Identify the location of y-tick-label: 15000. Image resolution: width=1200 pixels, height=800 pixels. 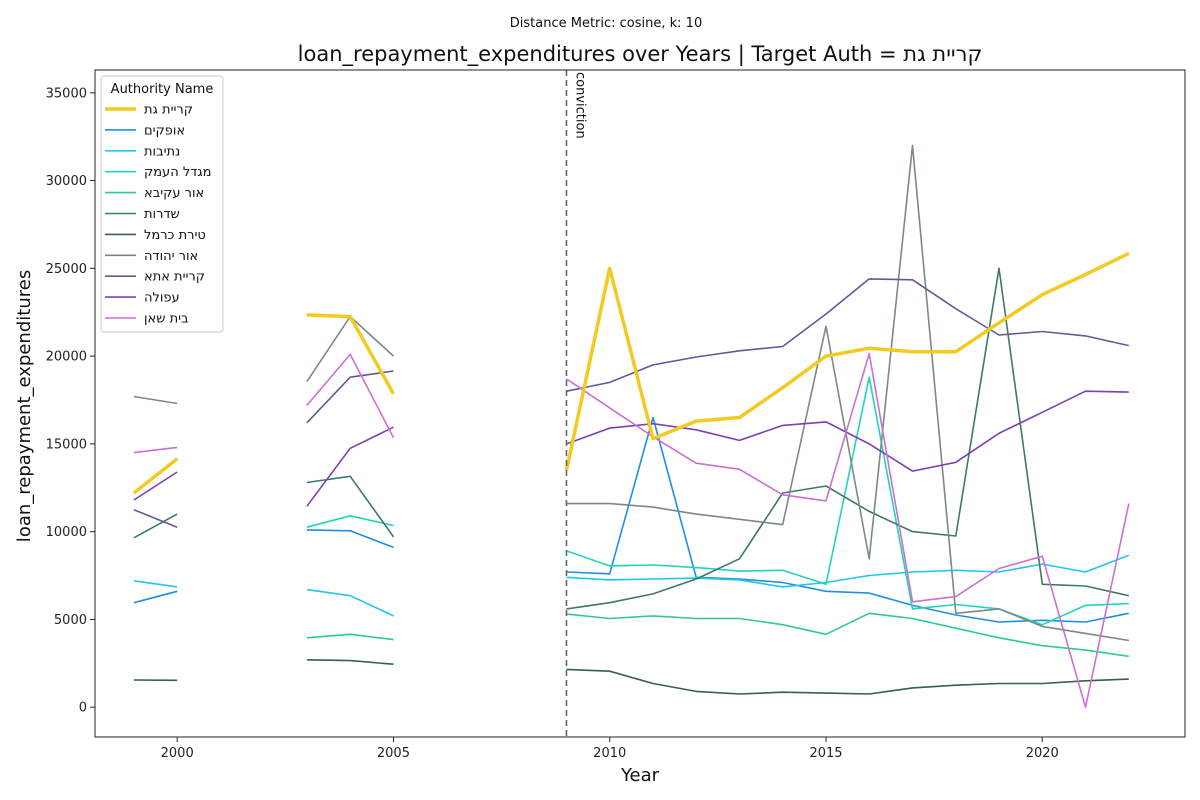
(66, 444).